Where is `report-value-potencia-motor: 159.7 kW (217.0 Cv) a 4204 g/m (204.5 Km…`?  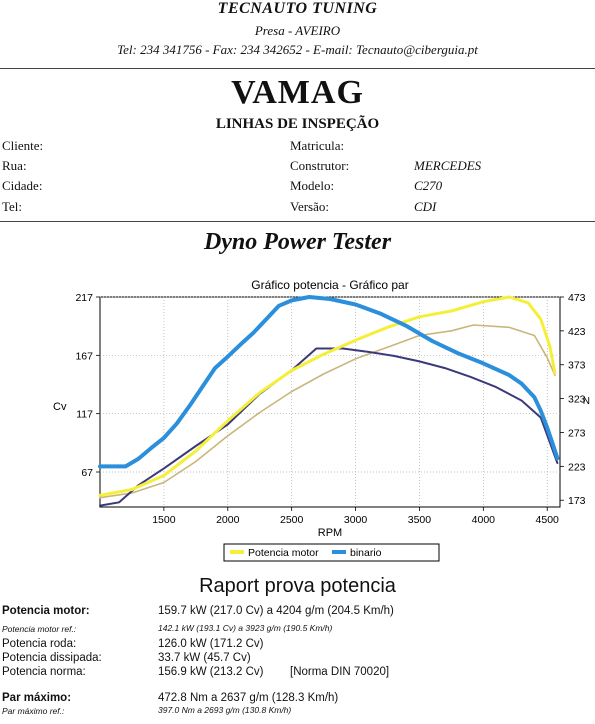 report-value-potencia-motor: 159.7 kW (217.0 Cv) a 4204 g/m (204.5 Km… is located at coordinates (276, 611).